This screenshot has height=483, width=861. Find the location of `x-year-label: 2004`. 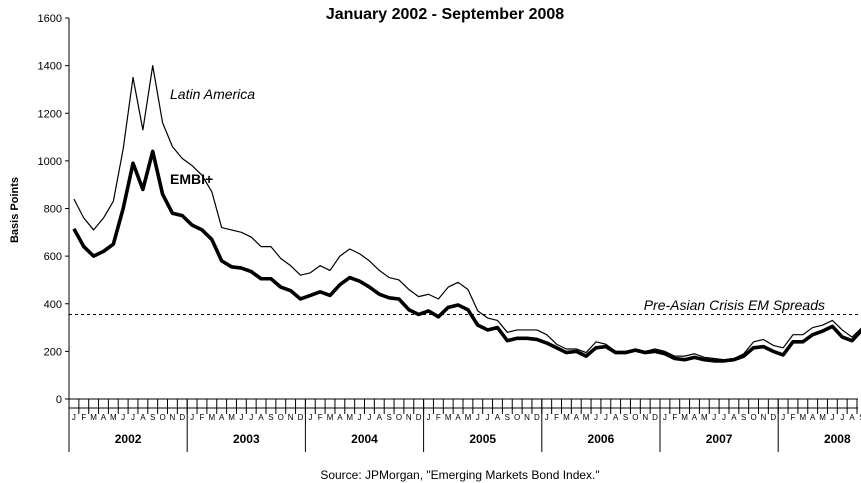

x-year-label: 2004 is located at coordinates (364, 439).